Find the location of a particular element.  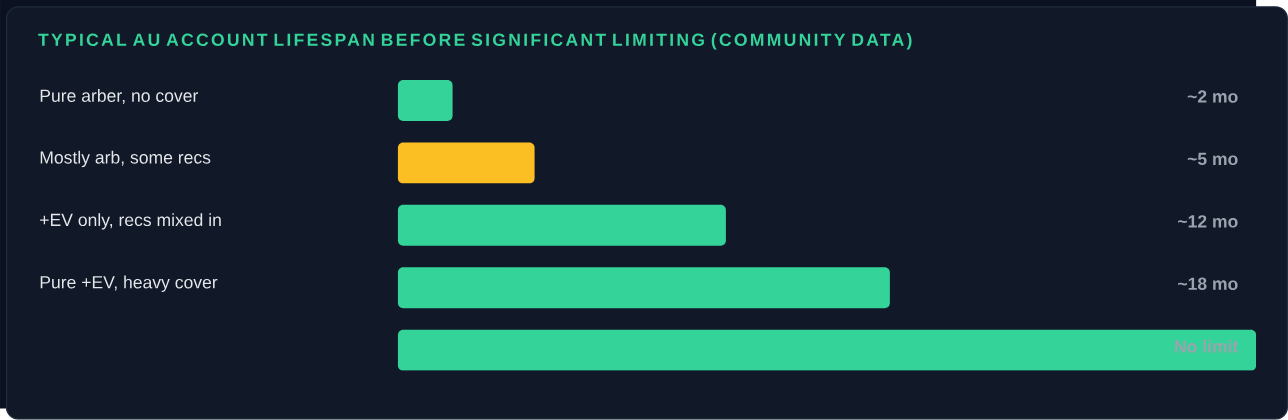

data-label: ~18 mo is located at coordinates (1208, 284).